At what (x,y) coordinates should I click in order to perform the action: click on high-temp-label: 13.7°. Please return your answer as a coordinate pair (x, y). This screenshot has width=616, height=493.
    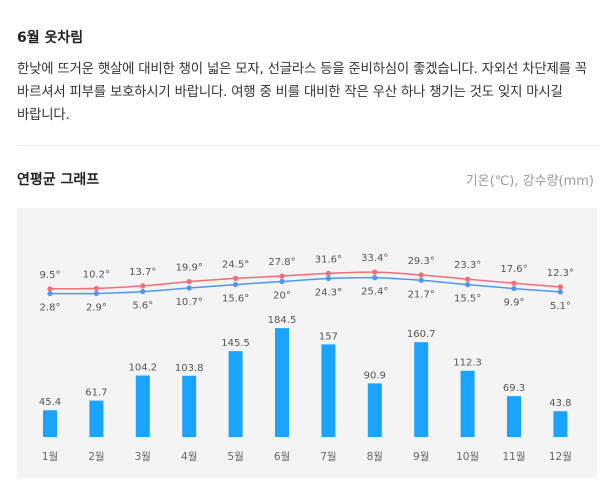
    Looking at the image, I should click on (142, 272).